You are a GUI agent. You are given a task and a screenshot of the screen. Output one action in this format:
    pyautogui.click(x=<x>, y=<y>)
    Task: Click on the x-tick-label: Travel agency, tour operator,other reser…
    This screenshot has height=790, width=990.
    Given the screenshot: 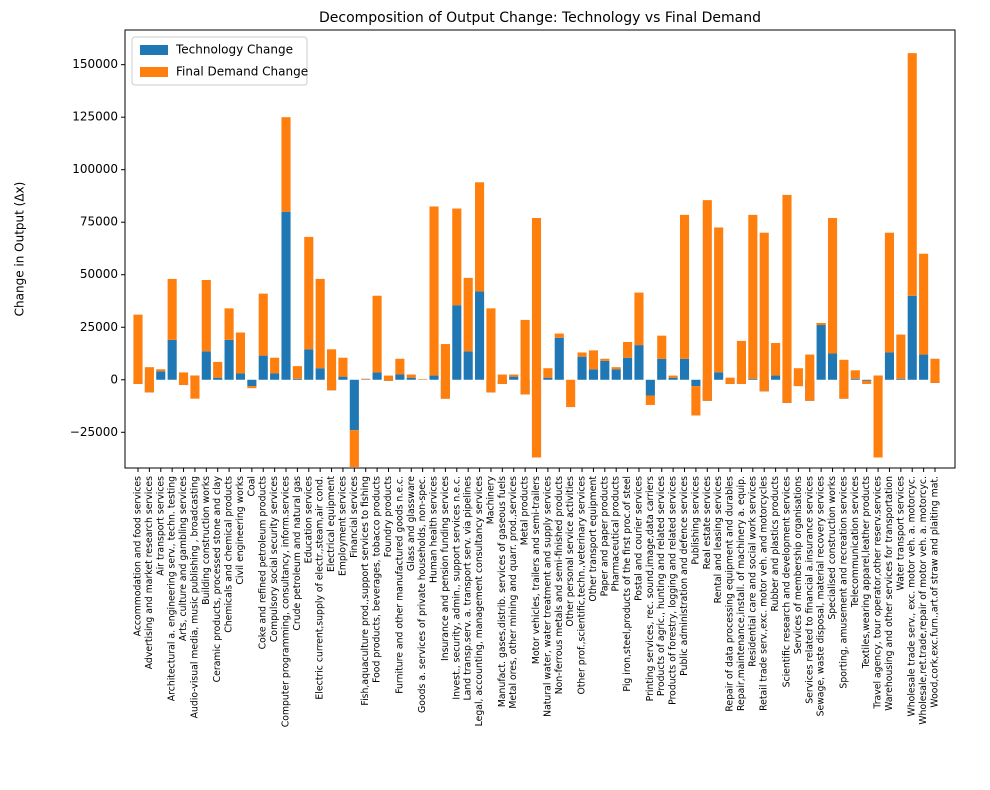 What is the action you would take?
    pyautogui.click(x=878, y=593)
    